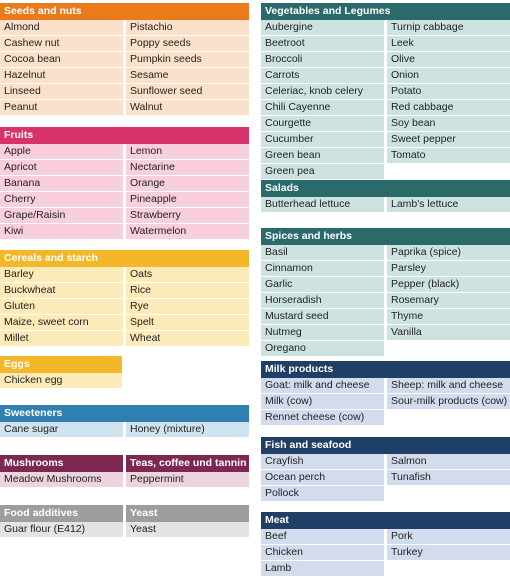  Describe the element at coordinates (322, 76) in the screenshot. I see `list-item: Carrots` at that location.